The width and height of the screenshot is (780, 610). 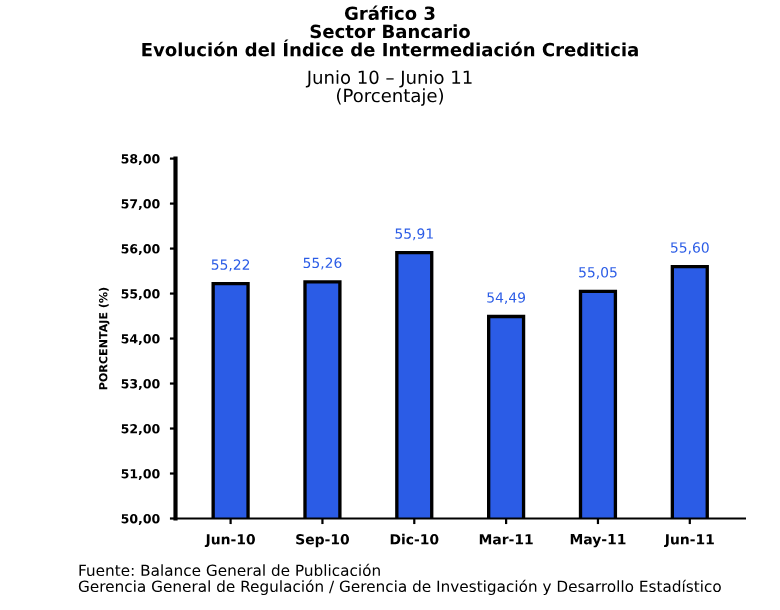 What do you see at coordinates (390, 31) in the screenshot?
I see `chart-title: Gráfico 3 Sector Bancario Evolución del Índice de Intermediación Crediticia` at bounding box center [390, 31].